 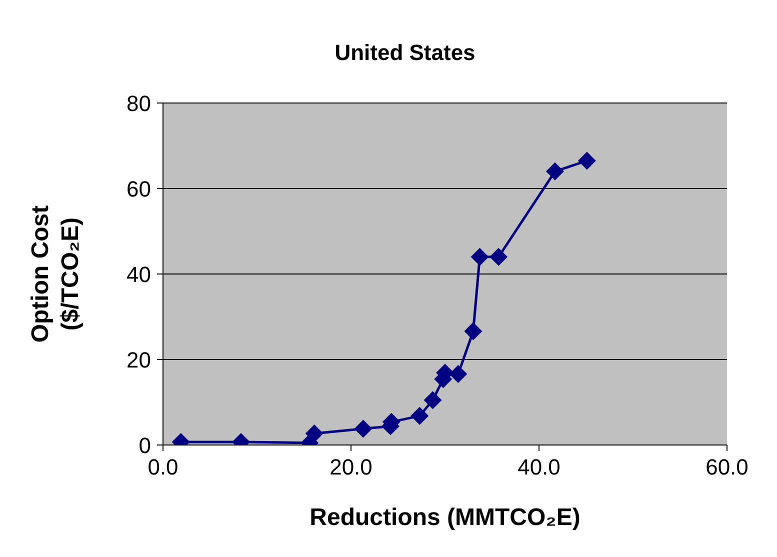 What do you see at coordinates (138, 189) in the screenshot?
I see `y-tick-label: 60` at bounding box center [138, 189].